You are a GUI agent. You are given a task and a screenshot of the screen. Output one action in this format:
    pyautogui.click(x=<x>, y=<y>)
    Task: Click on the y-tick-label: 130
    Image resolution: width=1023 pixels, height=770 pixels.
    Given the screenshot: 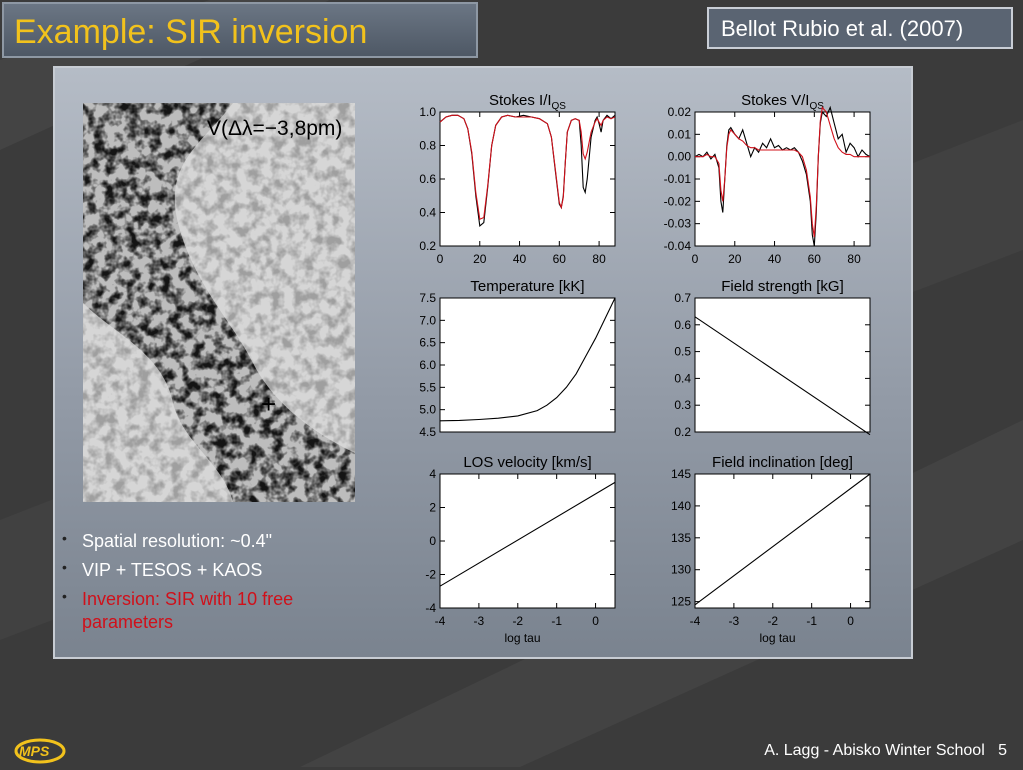 What is the action you would take?
    pyautogui.click(x=681, y=570)
    